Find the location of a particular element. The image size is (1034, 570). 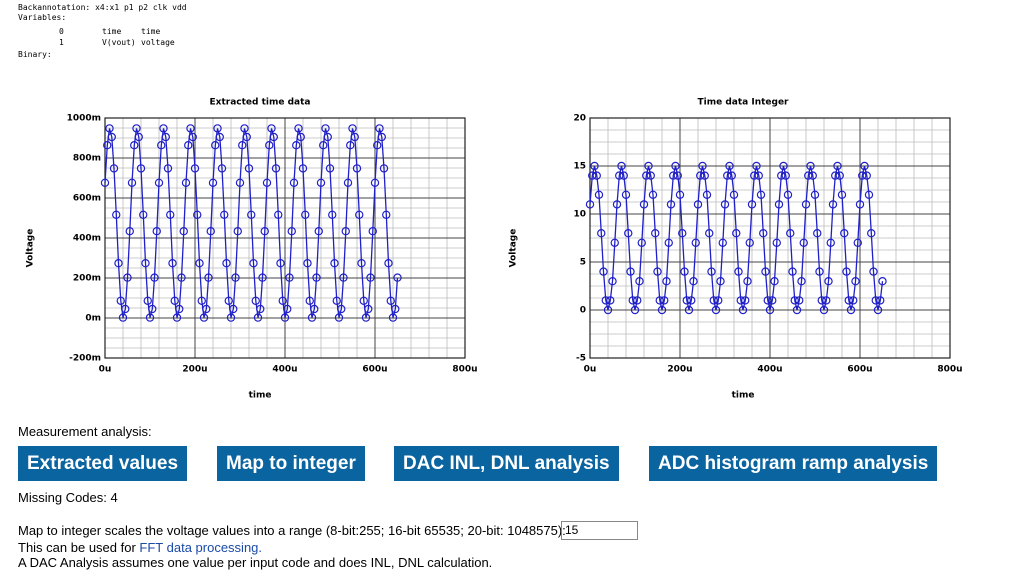

fft-link: FFT data processing. is located at coordinates (201, 547).